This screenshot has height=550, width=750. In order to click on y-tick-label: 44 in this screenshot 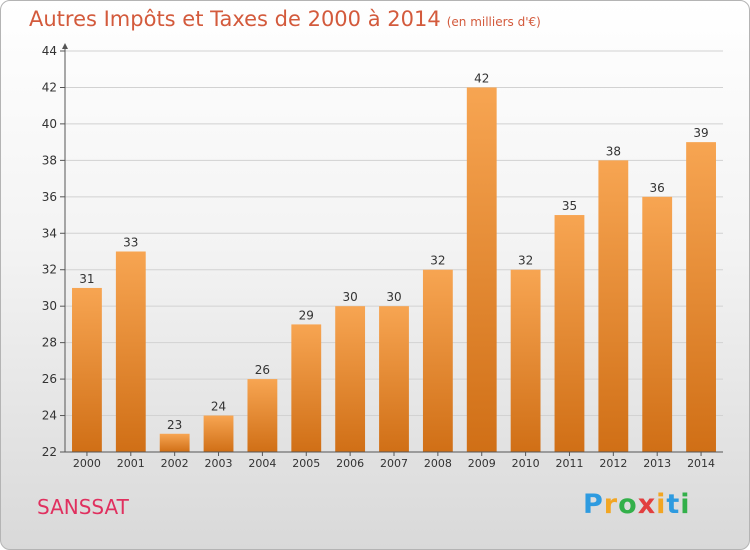, I will do `click(49, 51)`.